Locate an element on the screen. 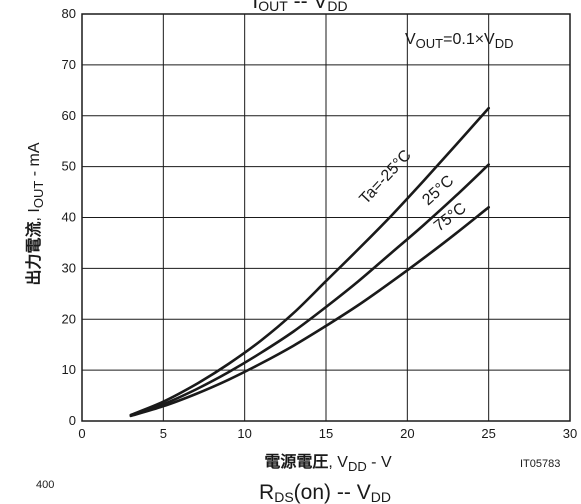 The height and width of the screenshot is (504, 581). chart-title: IOUT -- VDD is located at coordinates (299, 7).